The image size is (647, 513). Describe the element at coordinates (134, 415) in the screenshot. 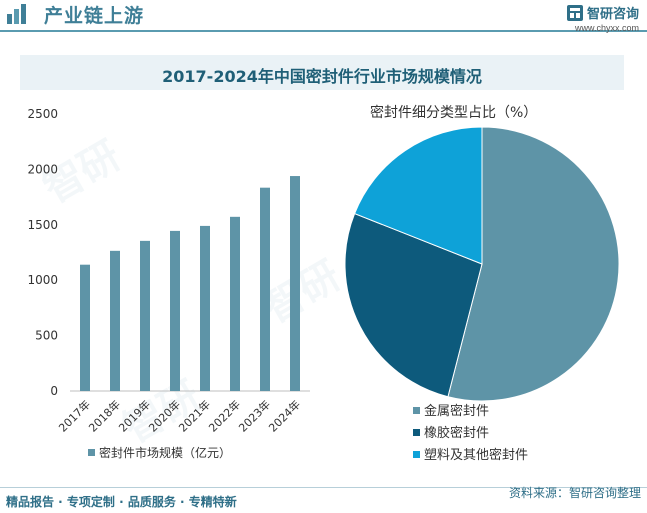

I see `x-tick-label: 2019年` at that location.